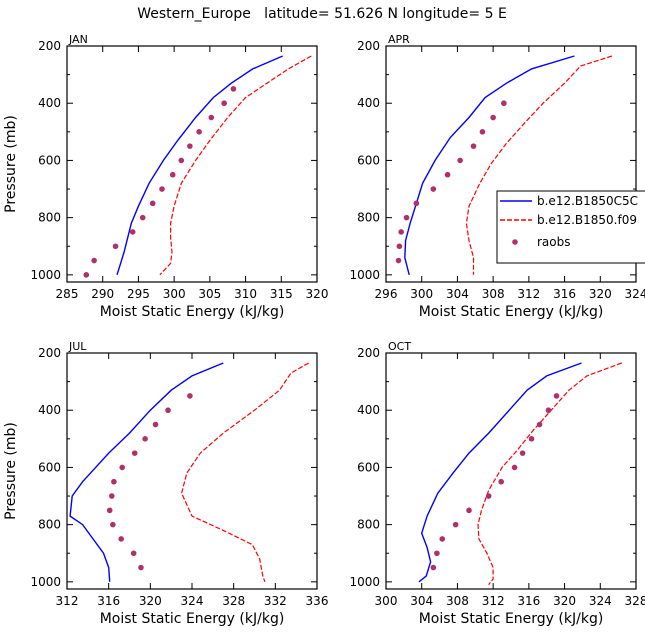 This screenshot has height=640, width=645. I want to click on x-tick-label: 315, so click(281, 294).